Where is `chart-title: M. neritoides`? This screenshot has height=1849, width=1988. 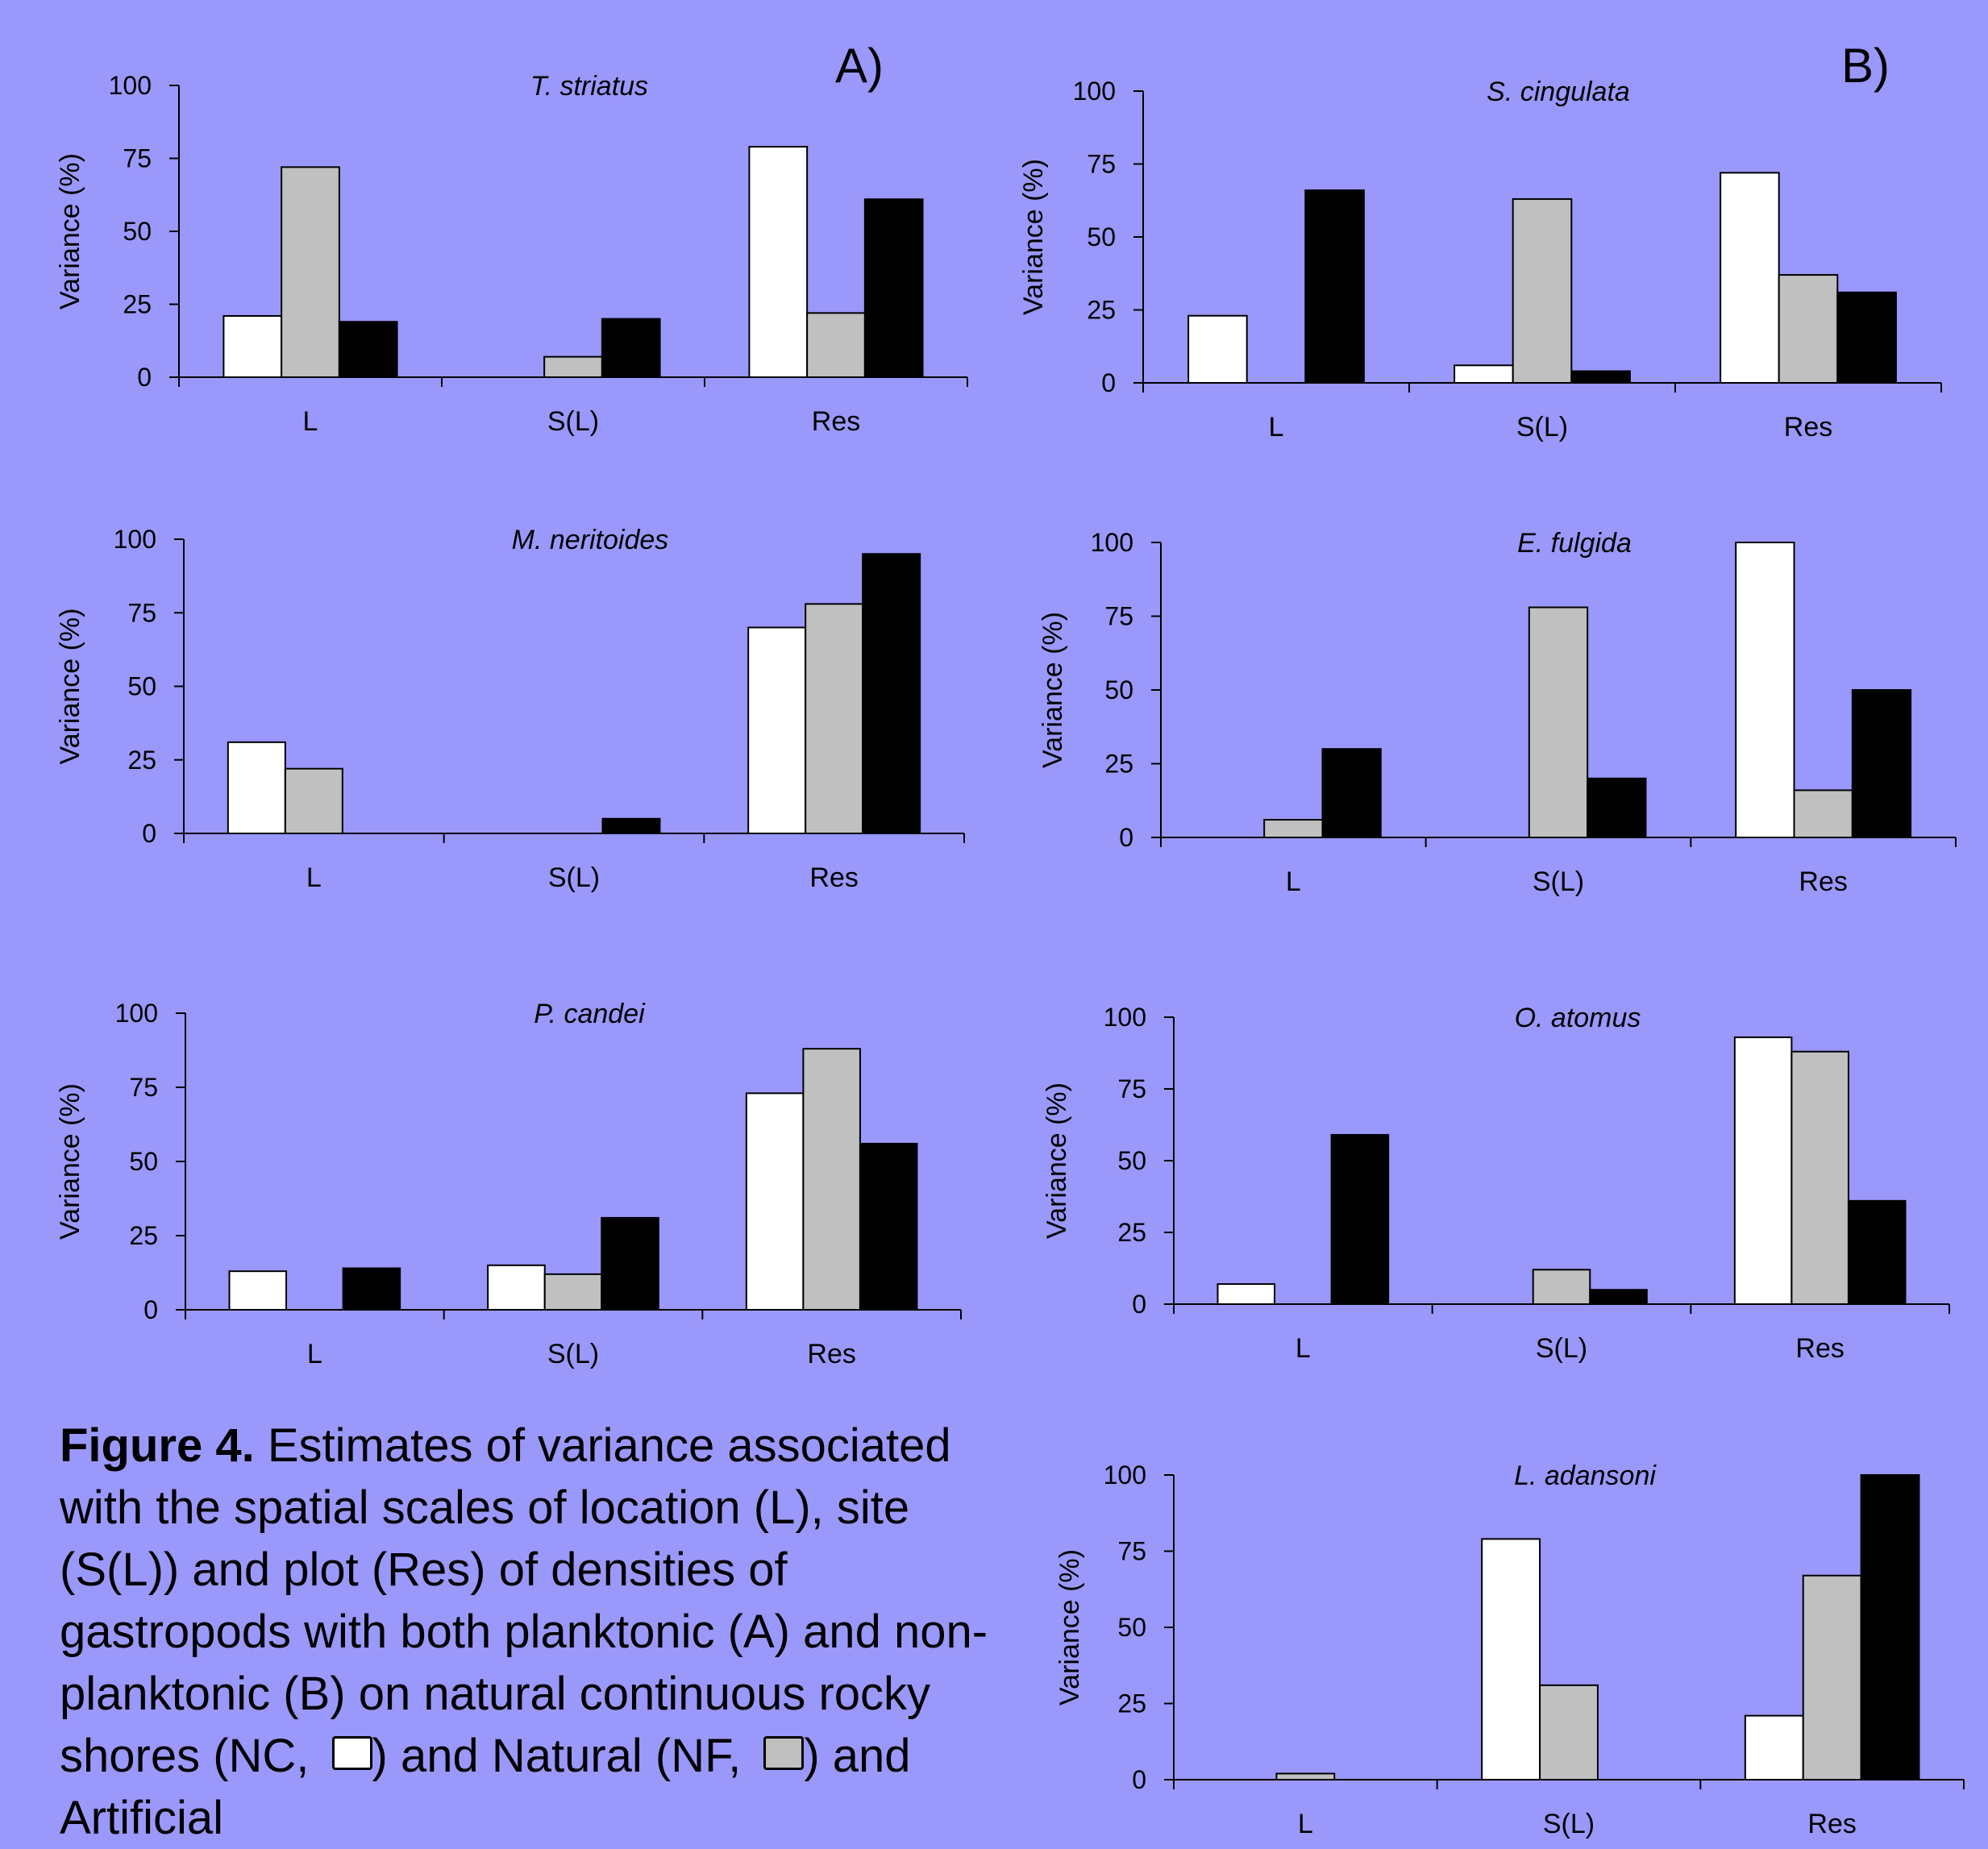
chart-title: M. neritoides is located at coordinates (590, 540).